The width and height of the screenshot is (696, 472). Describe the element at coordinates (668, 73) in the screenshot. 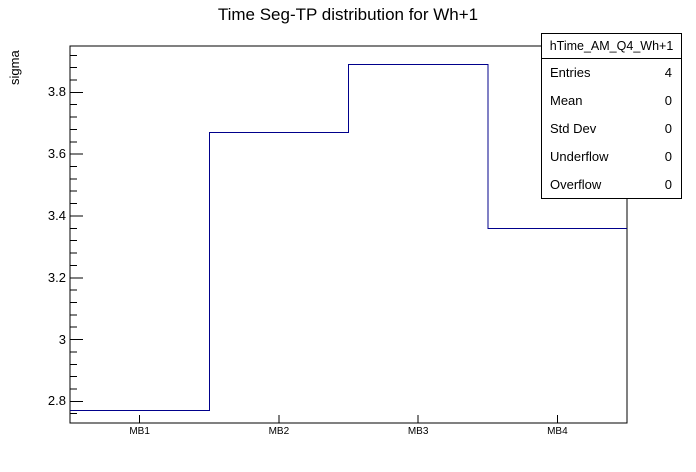

I see `stats-row-value: 4` at that location.